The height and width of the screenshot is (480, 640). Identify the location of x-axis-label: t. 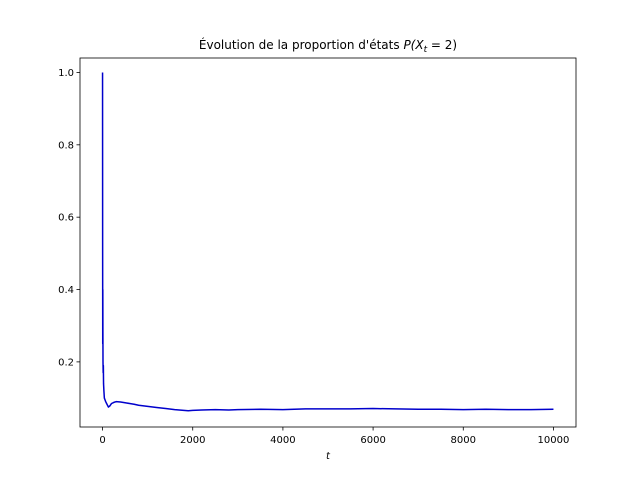
(328, 456).